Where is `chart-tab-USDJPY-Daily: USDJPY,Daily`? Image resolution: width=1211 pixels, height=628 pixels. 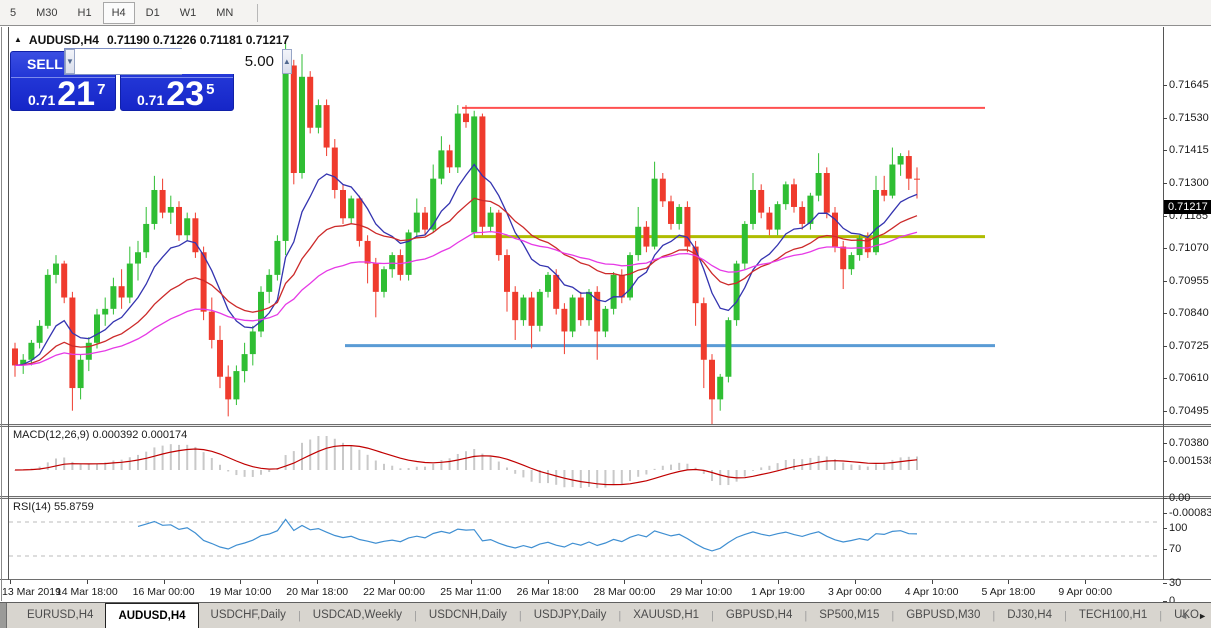
chart-tab-USDJPY-Daily: USDJPY,Daily is located at coordinates (570, 615).